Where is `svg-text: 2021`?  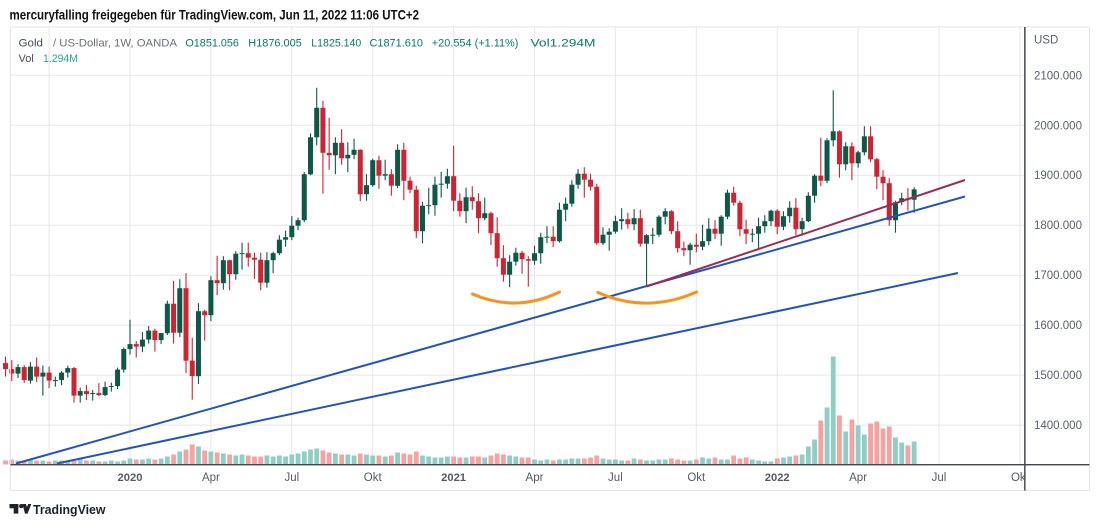
svg-text: 2021 is located at coordinates (453, 478).